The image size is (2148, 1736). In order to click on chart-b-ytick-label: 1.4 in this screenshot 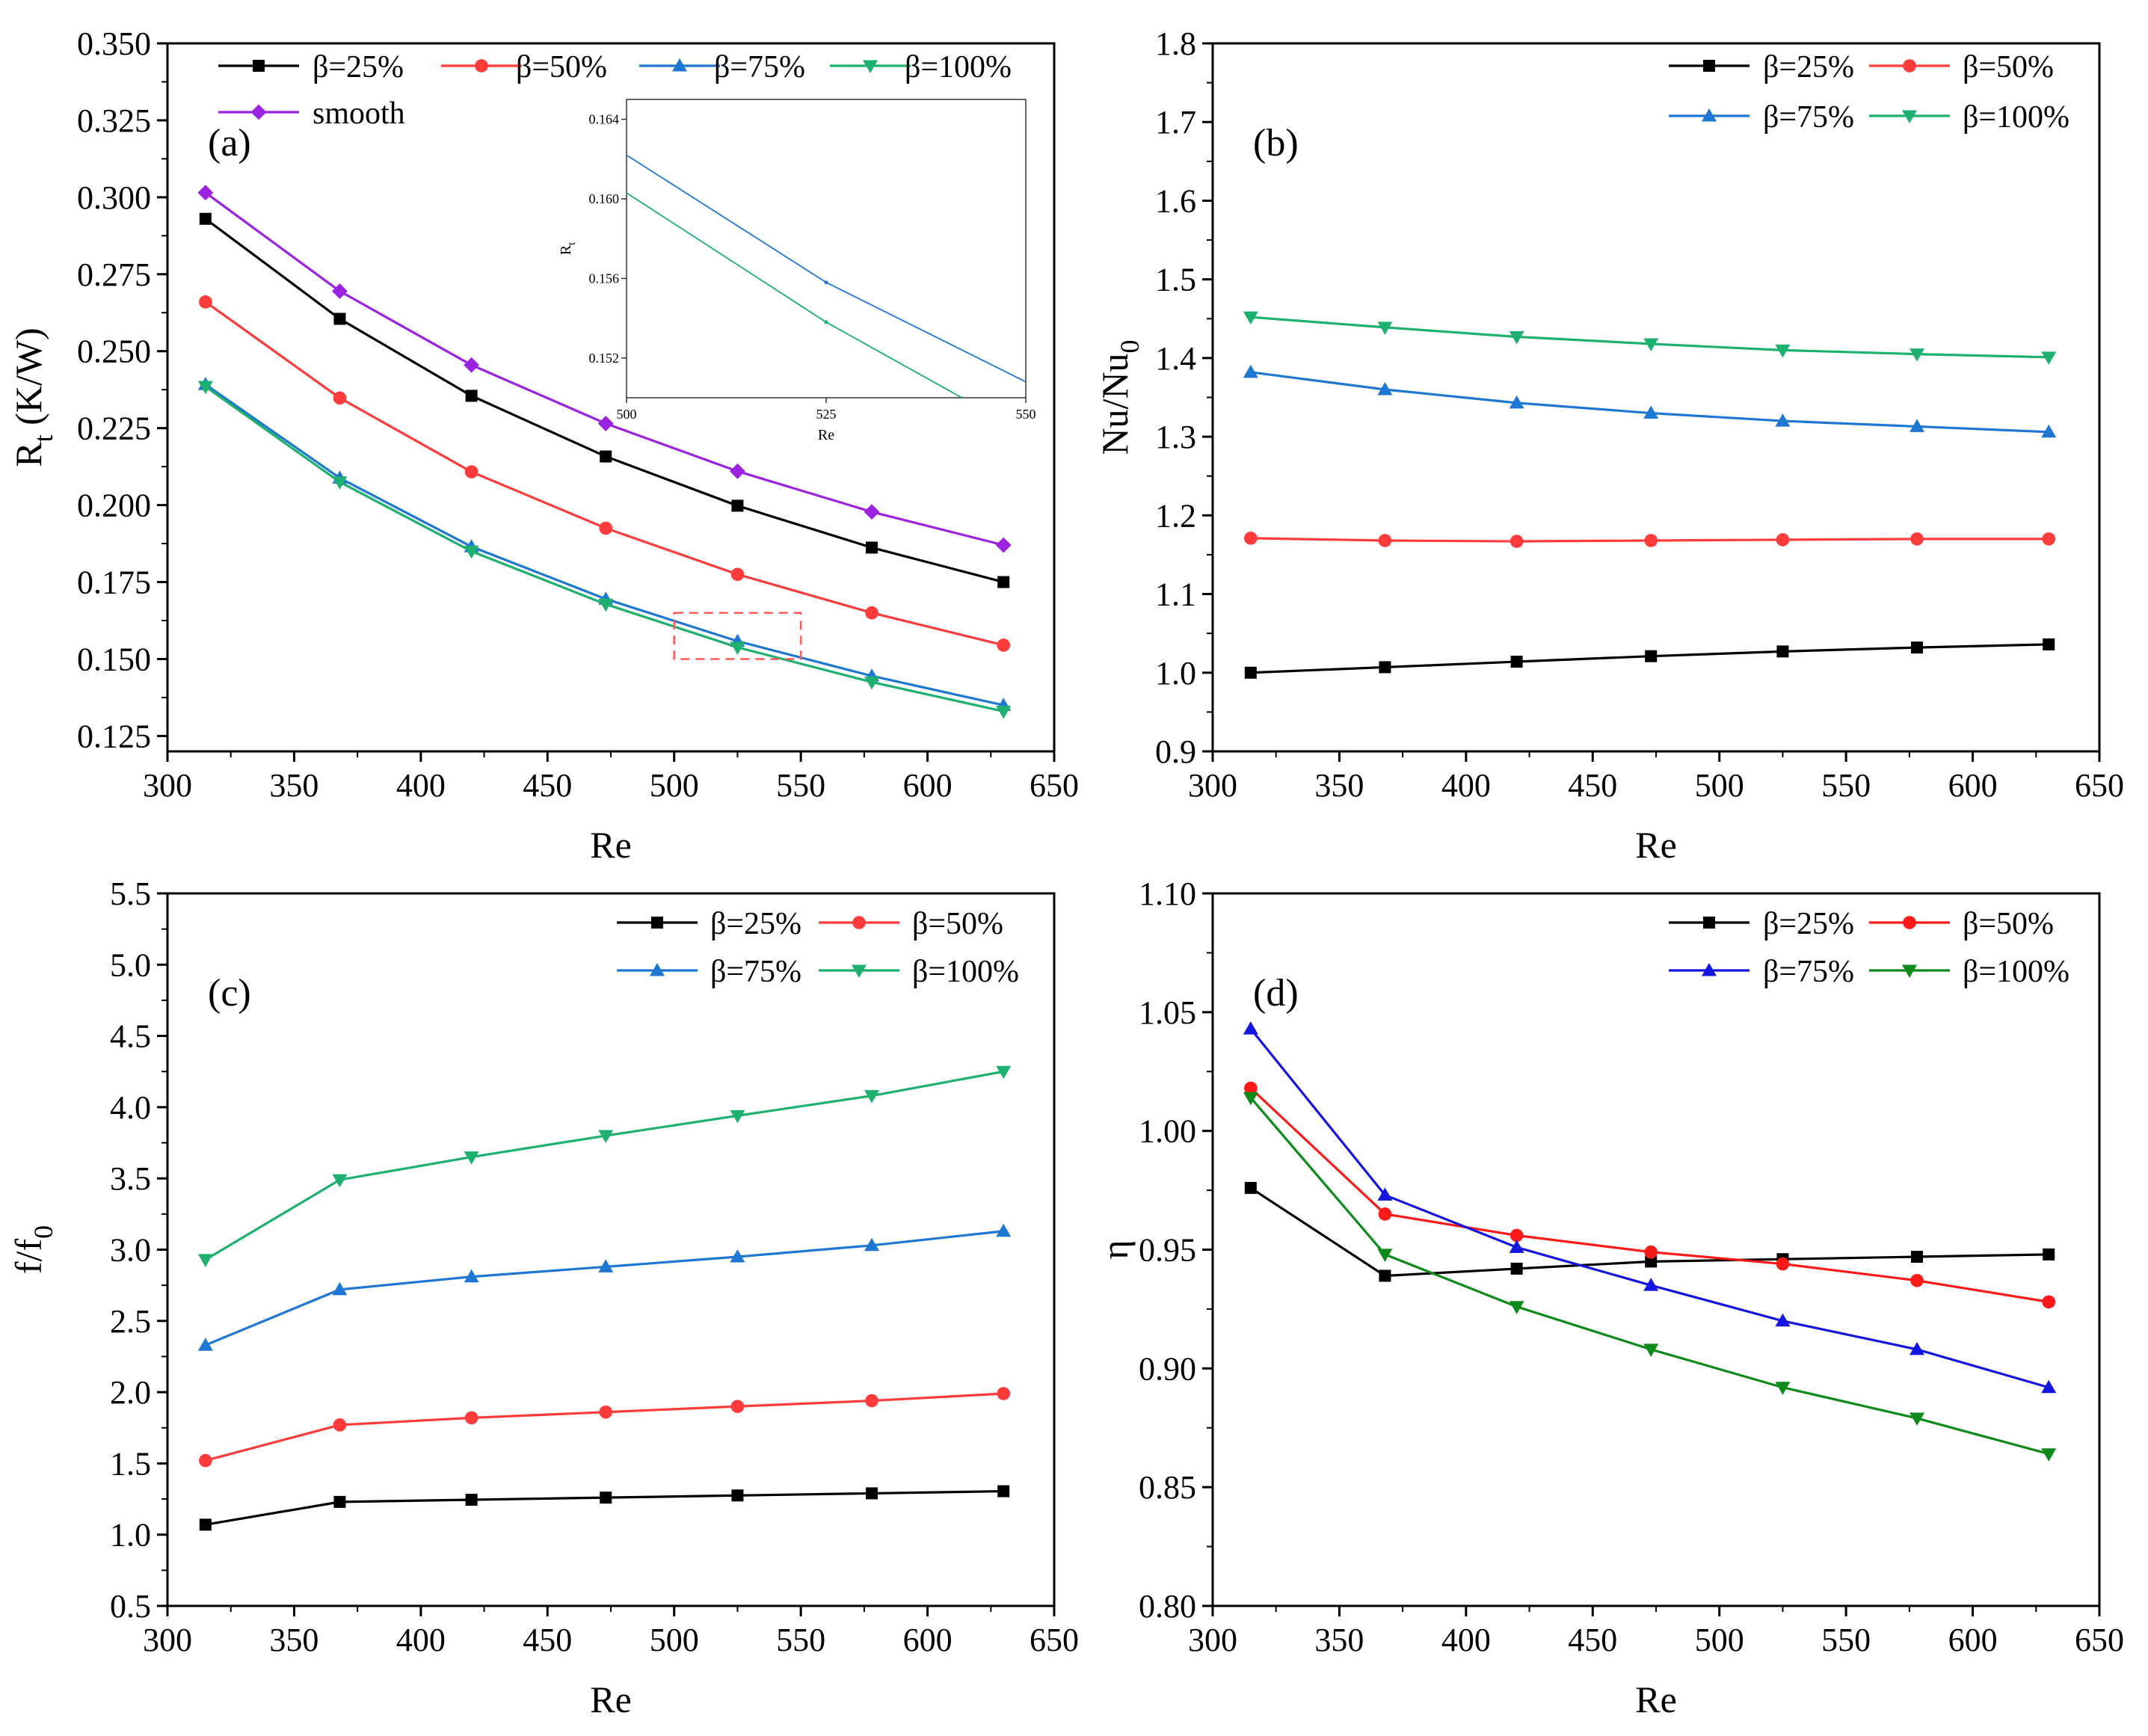, I will do `click(1175, 358)`.